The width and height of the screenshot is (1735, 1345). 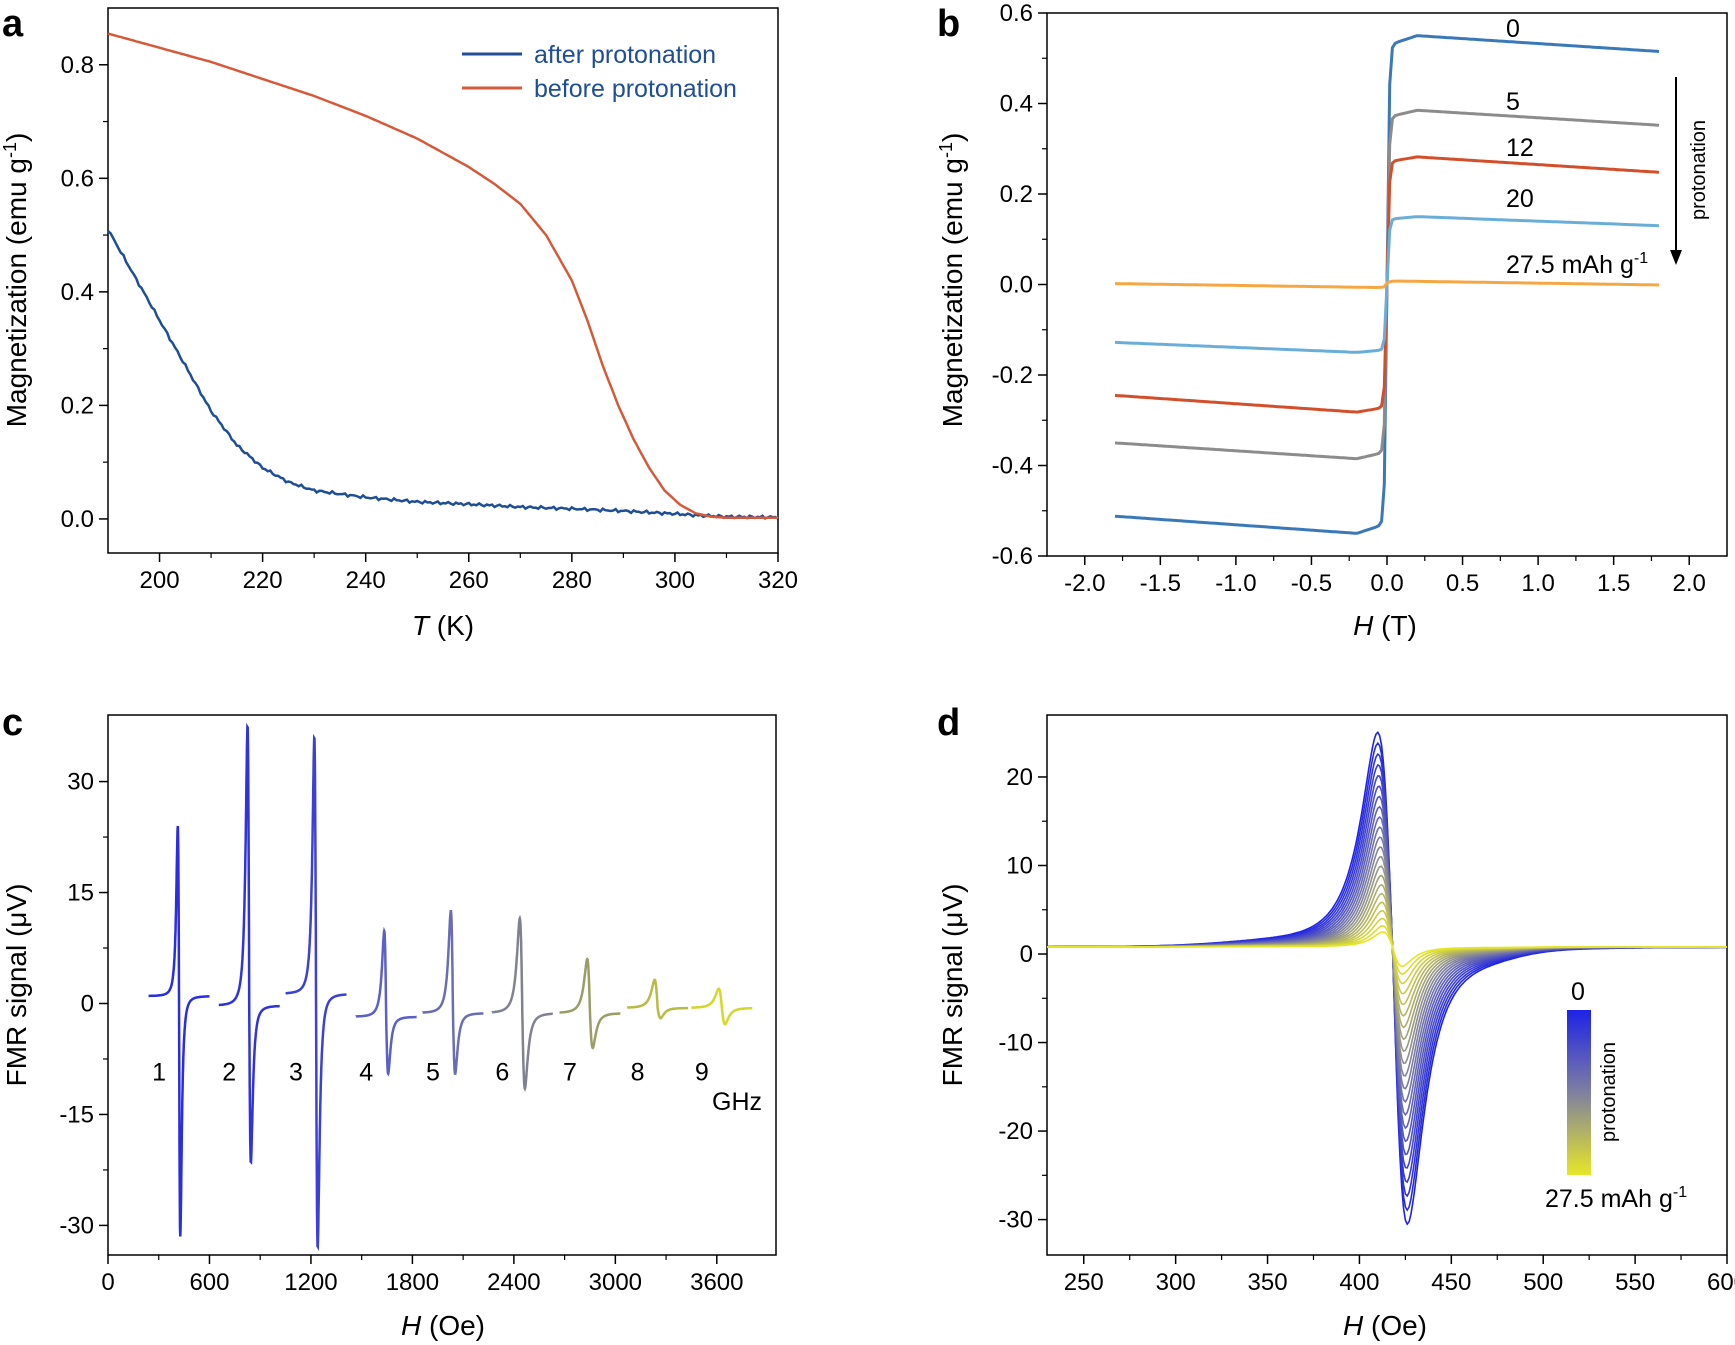 I want to click on y-tick-label: -15, so click(x=76, y=1114).